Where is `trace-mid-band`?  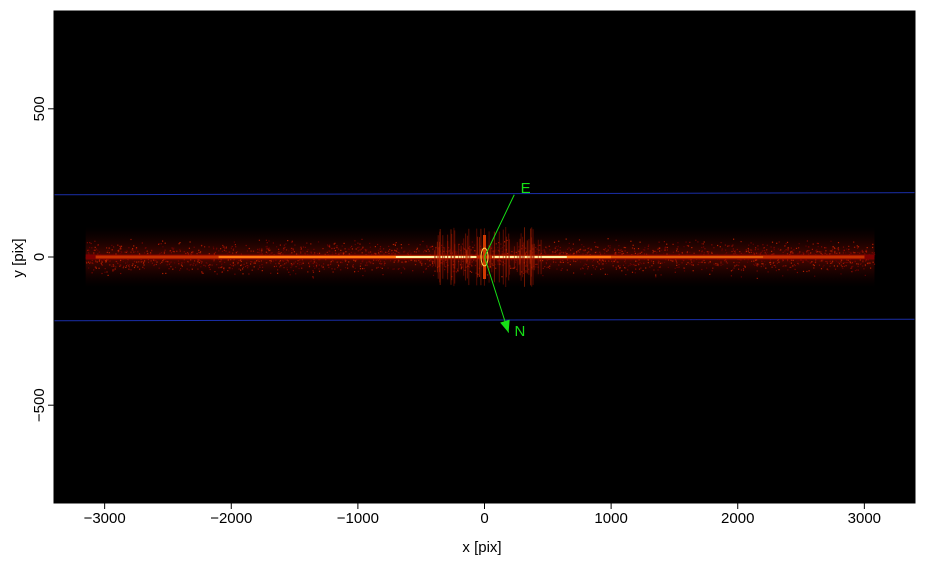 trace-mid-band is located at coordinates (480, 257).